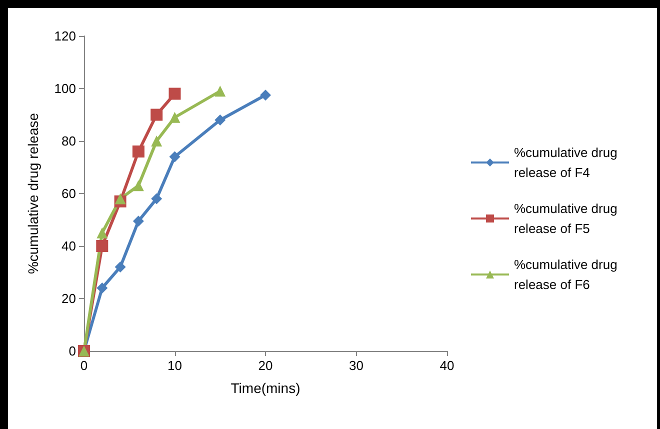  I want to click on y-tick-label: 60, so click(69, 193).